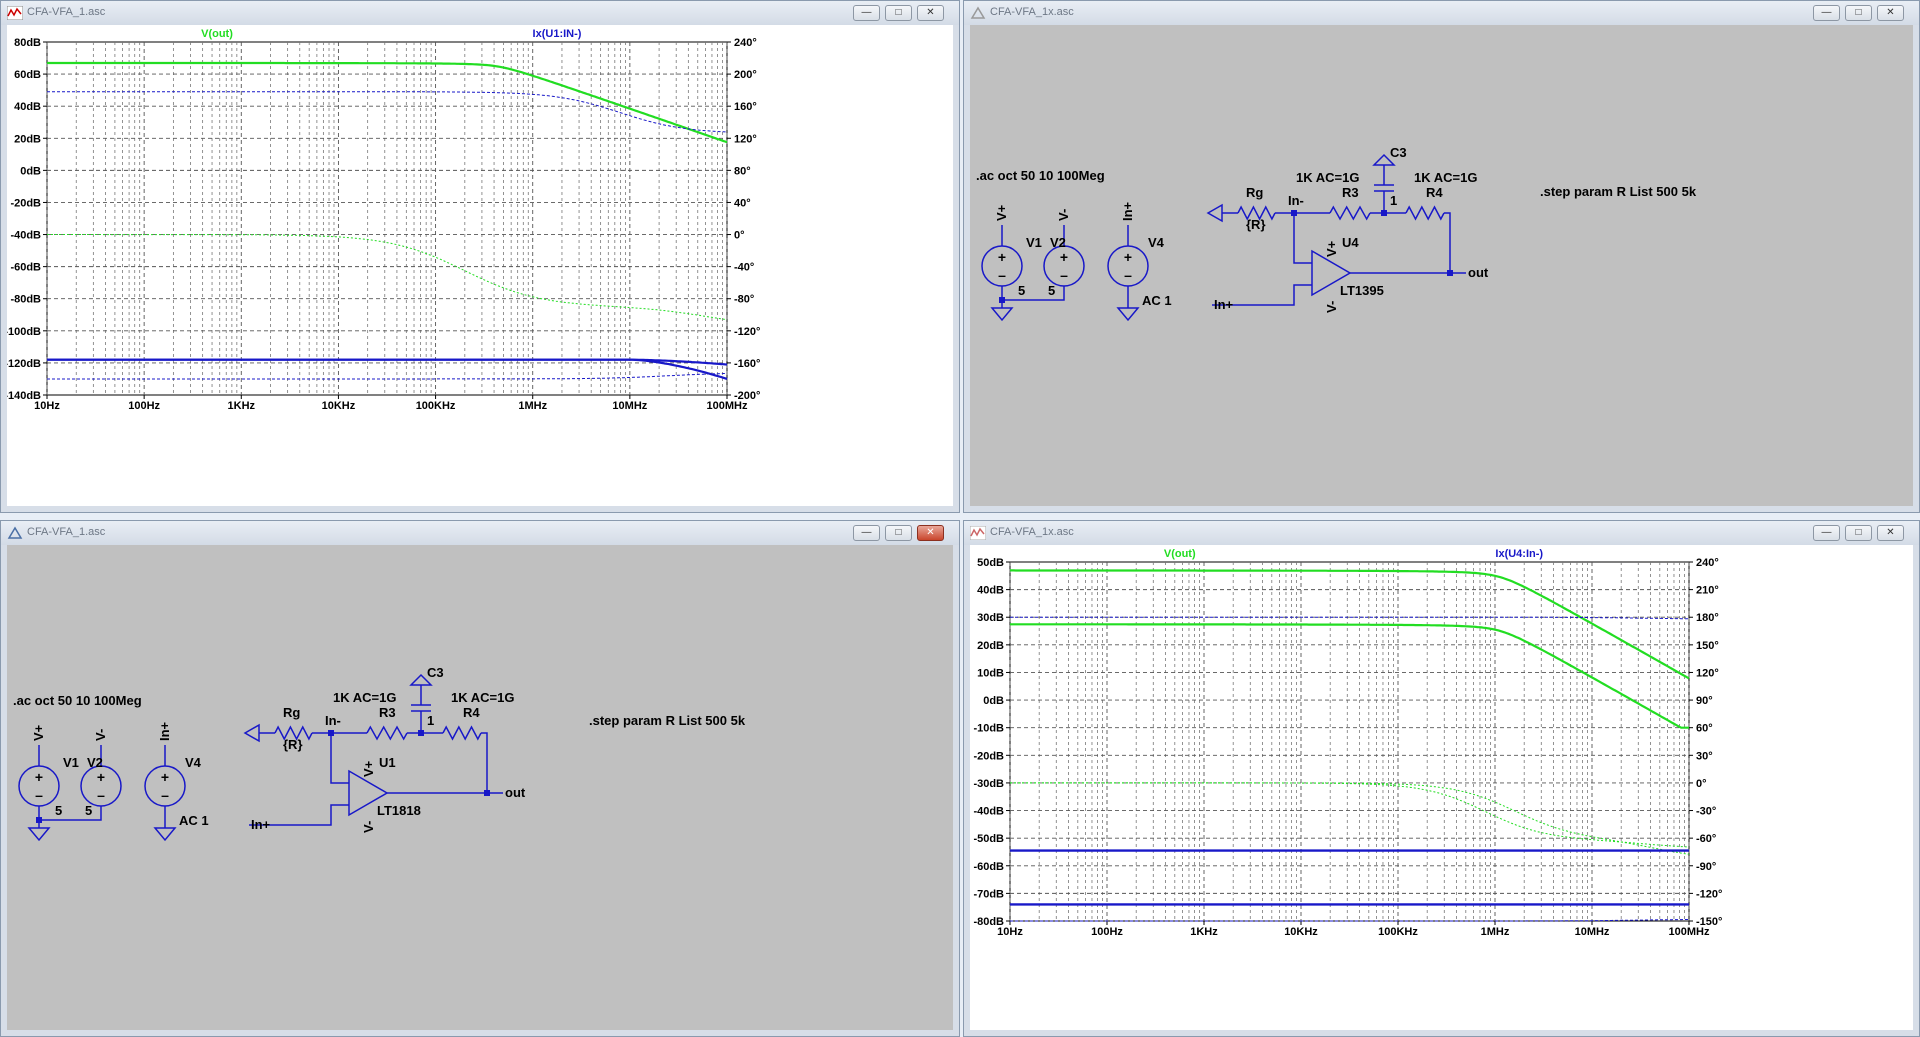 The image size is (1920, 1037). What do you see at coordinates (1519, 554) in the screenshot?
I see `trace-label-ix: Ix(U4:In-)` at bounding box center [1519, 554].